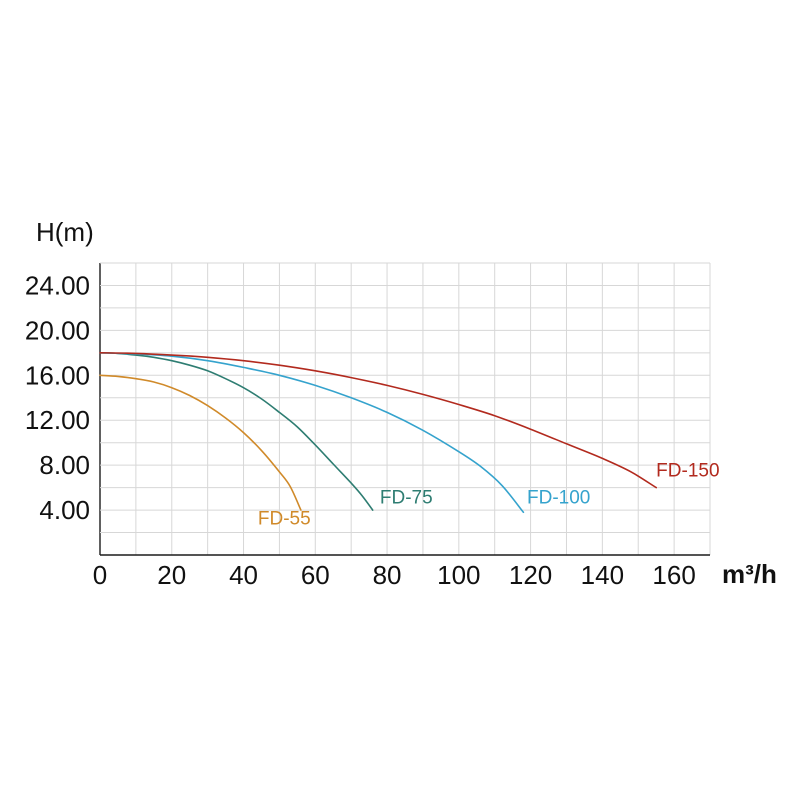 Image resolution: width=800 pixels, height=800 pixels. Describe the element at coordinates (284, 519) in the screenshot. I see `label-fd-55: FD-55` at that location.